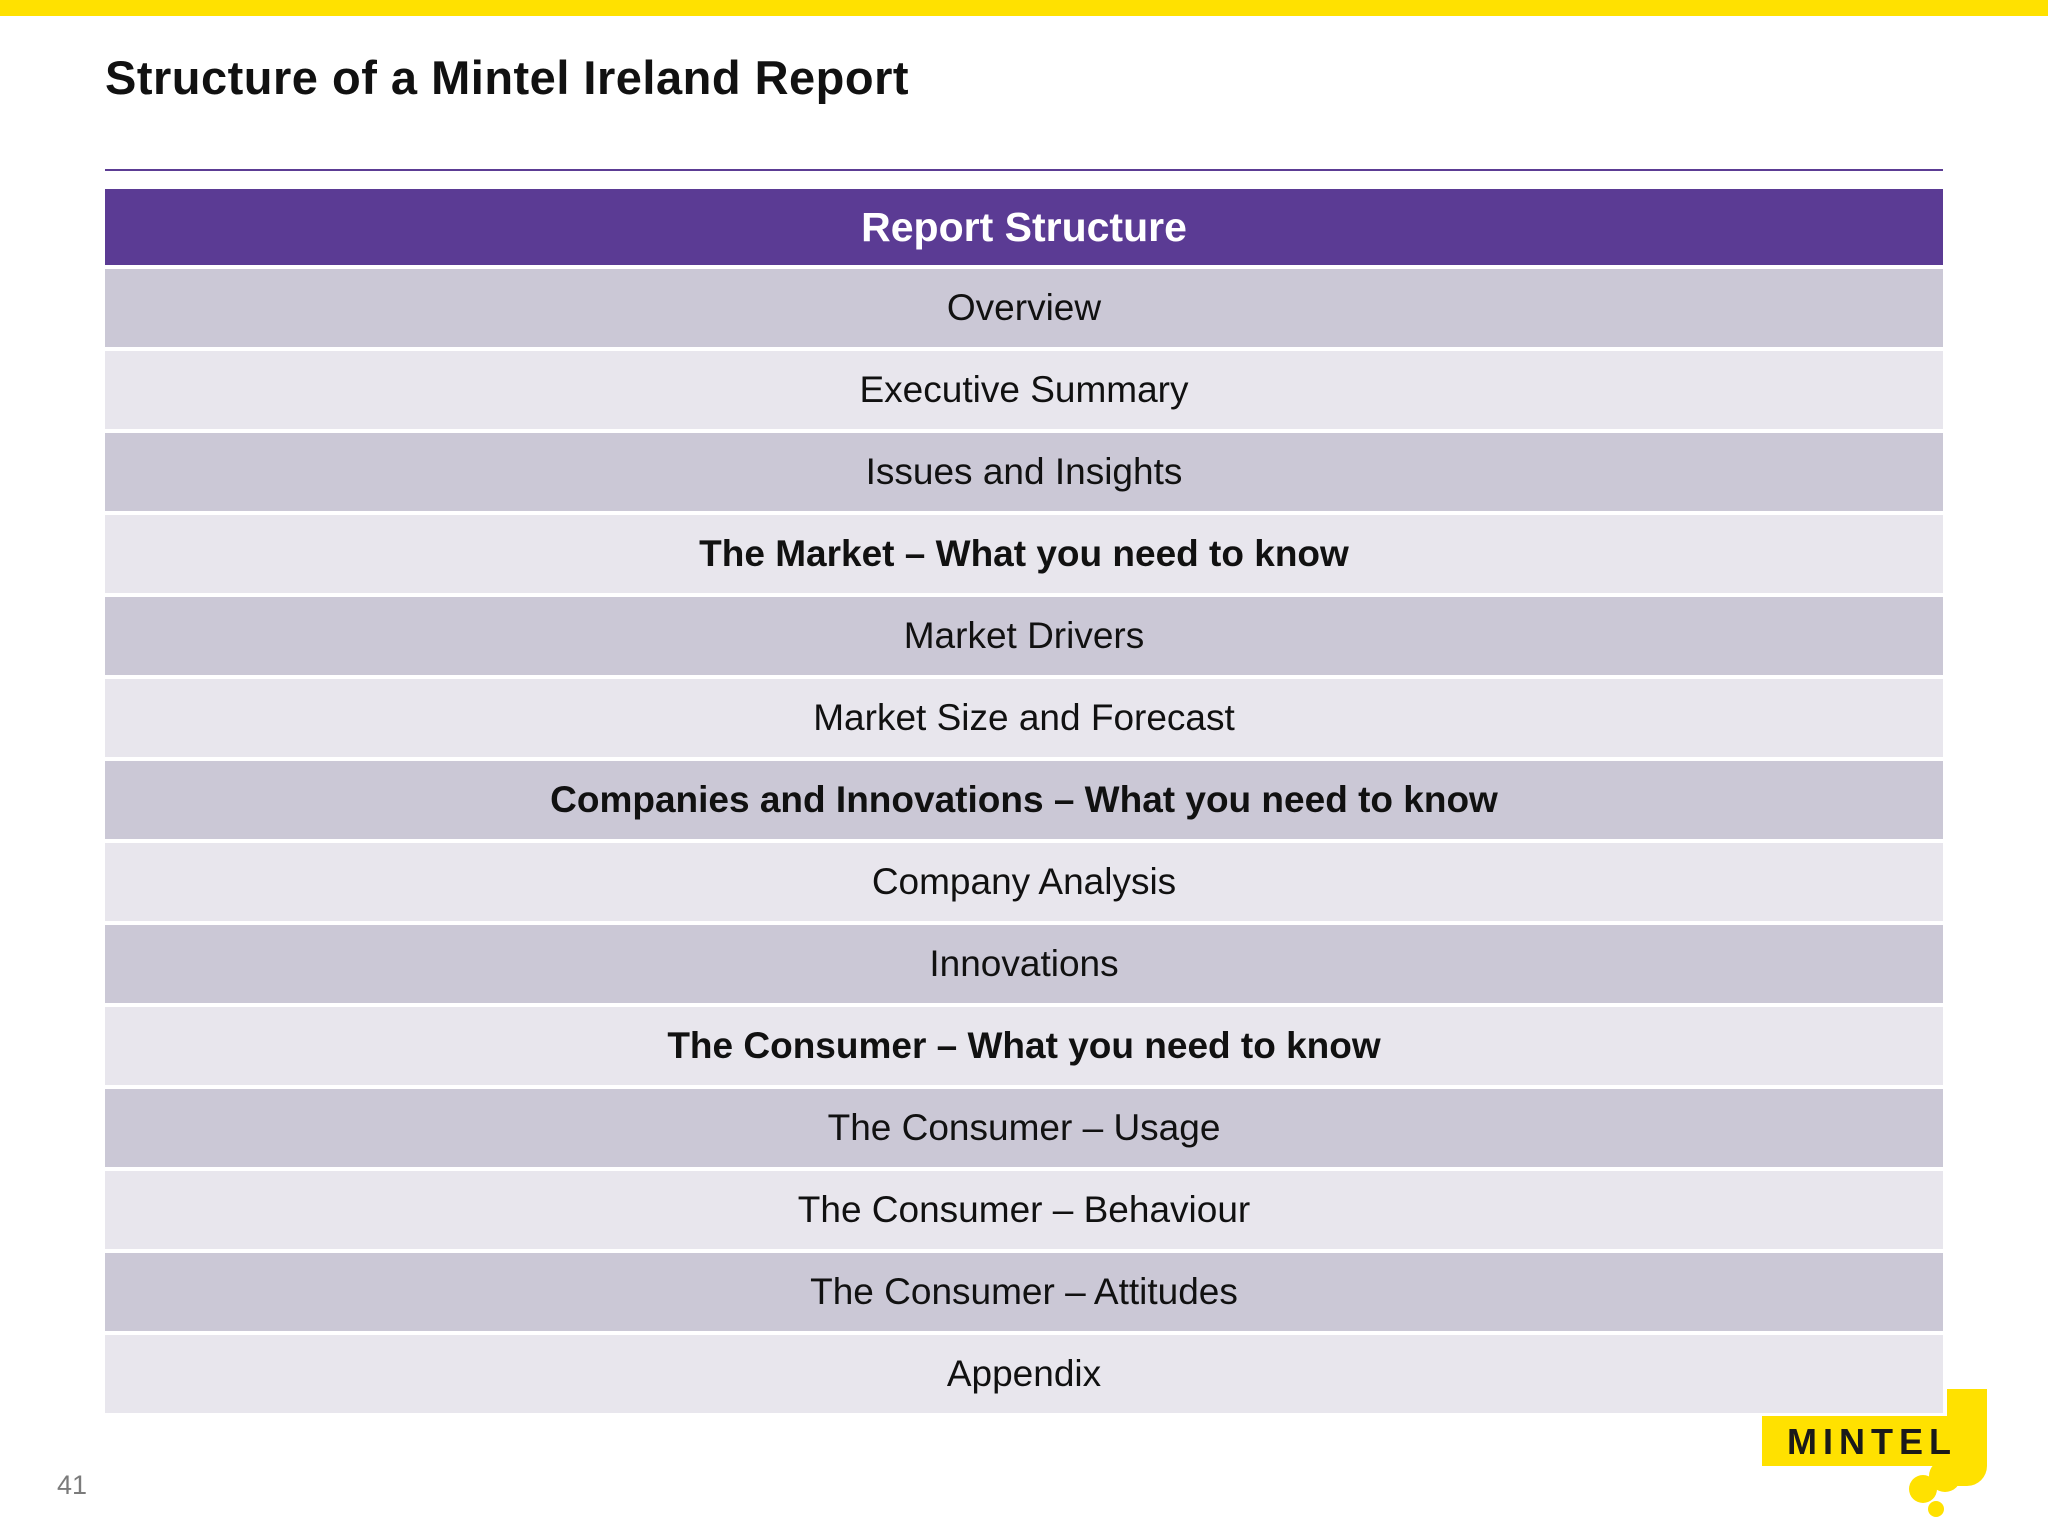  I want to click on mintel-logo-splat, so click(1874, 1453).